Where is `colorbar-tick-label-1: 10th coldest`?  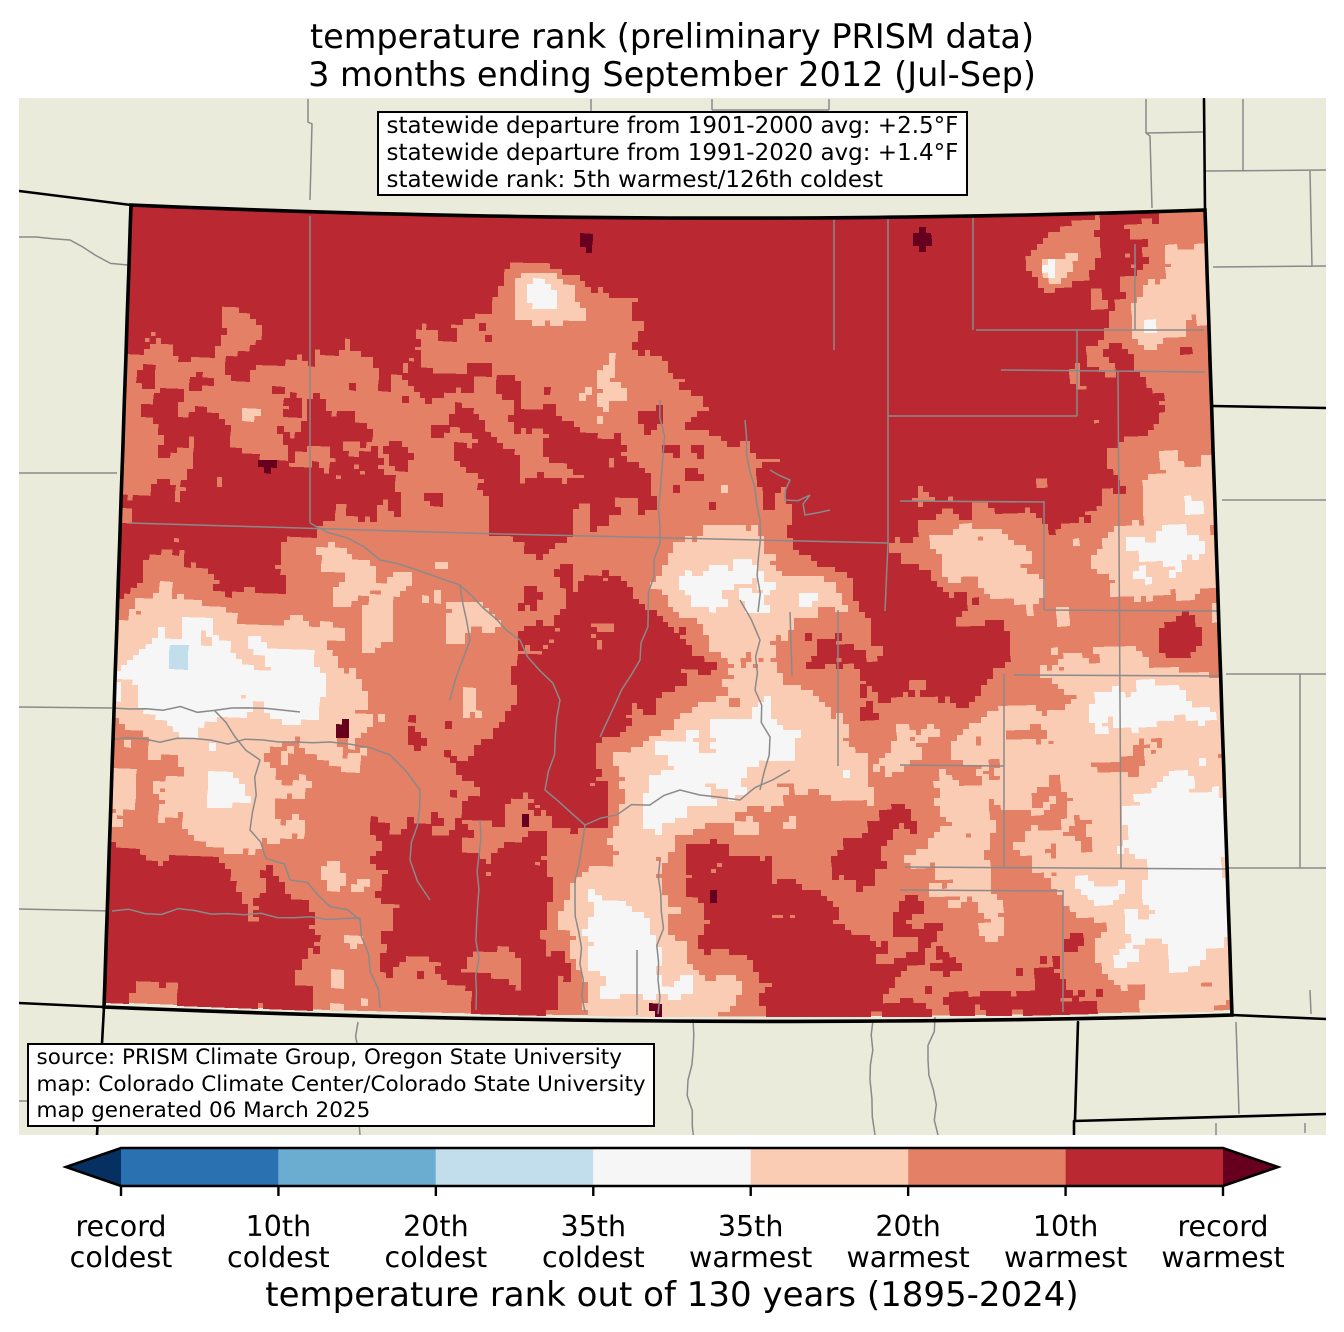
colorbar-tick-label-1: 10th coldest is located at coordinates (278, 1242).